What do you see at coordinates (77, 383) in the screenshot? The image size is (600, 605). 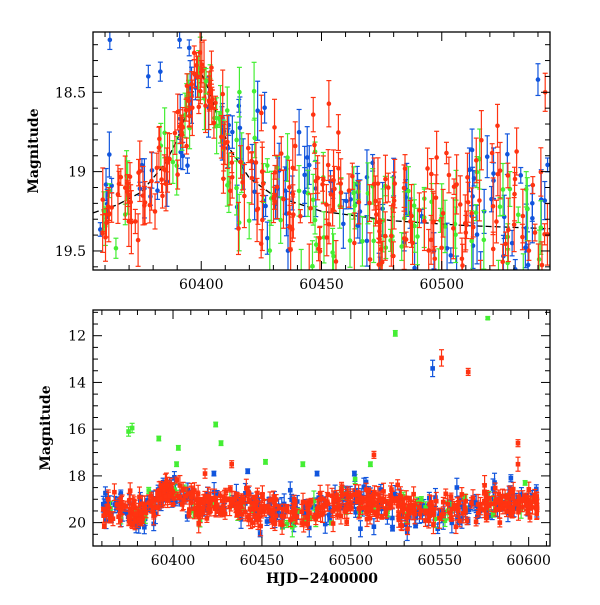 I see `y-tick-label: 14` at bounding box center [77, 383].